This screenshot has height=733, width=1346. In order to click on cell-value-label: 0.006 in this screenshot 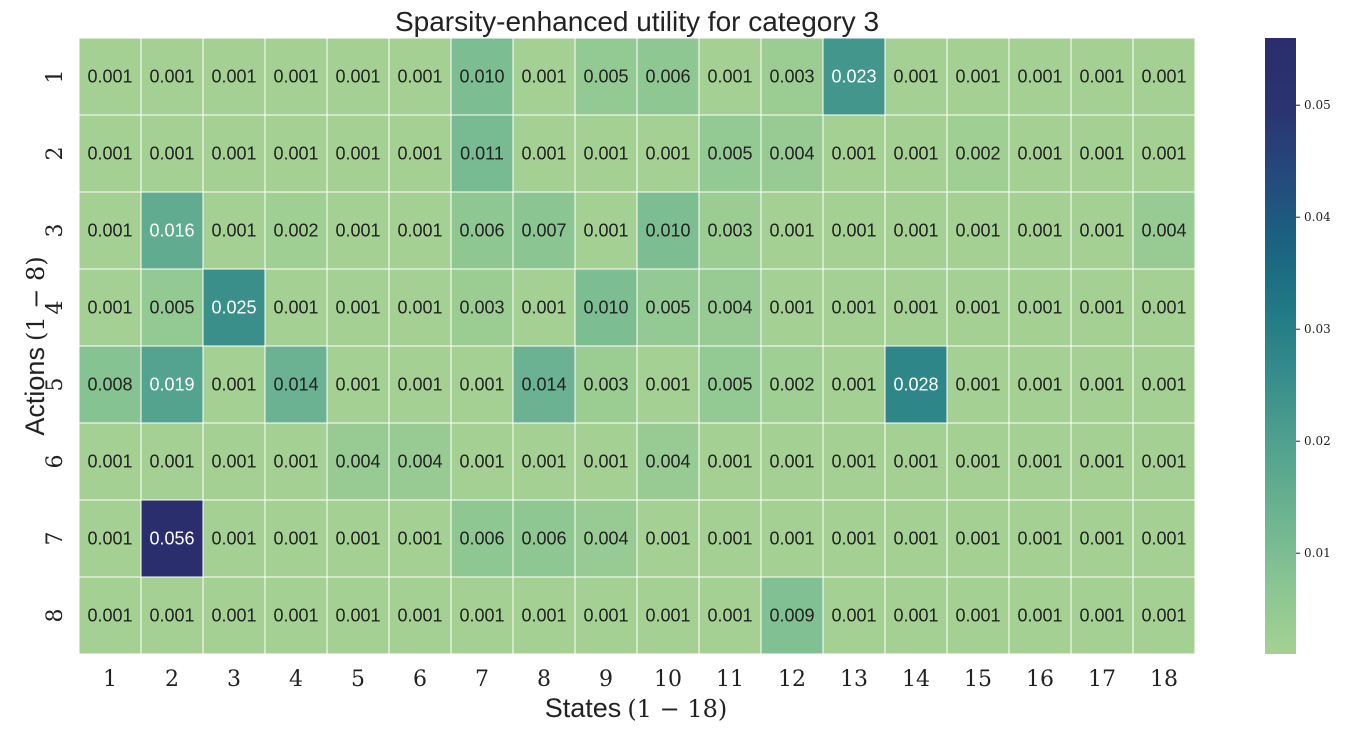, I will do `click(543, 539)`.